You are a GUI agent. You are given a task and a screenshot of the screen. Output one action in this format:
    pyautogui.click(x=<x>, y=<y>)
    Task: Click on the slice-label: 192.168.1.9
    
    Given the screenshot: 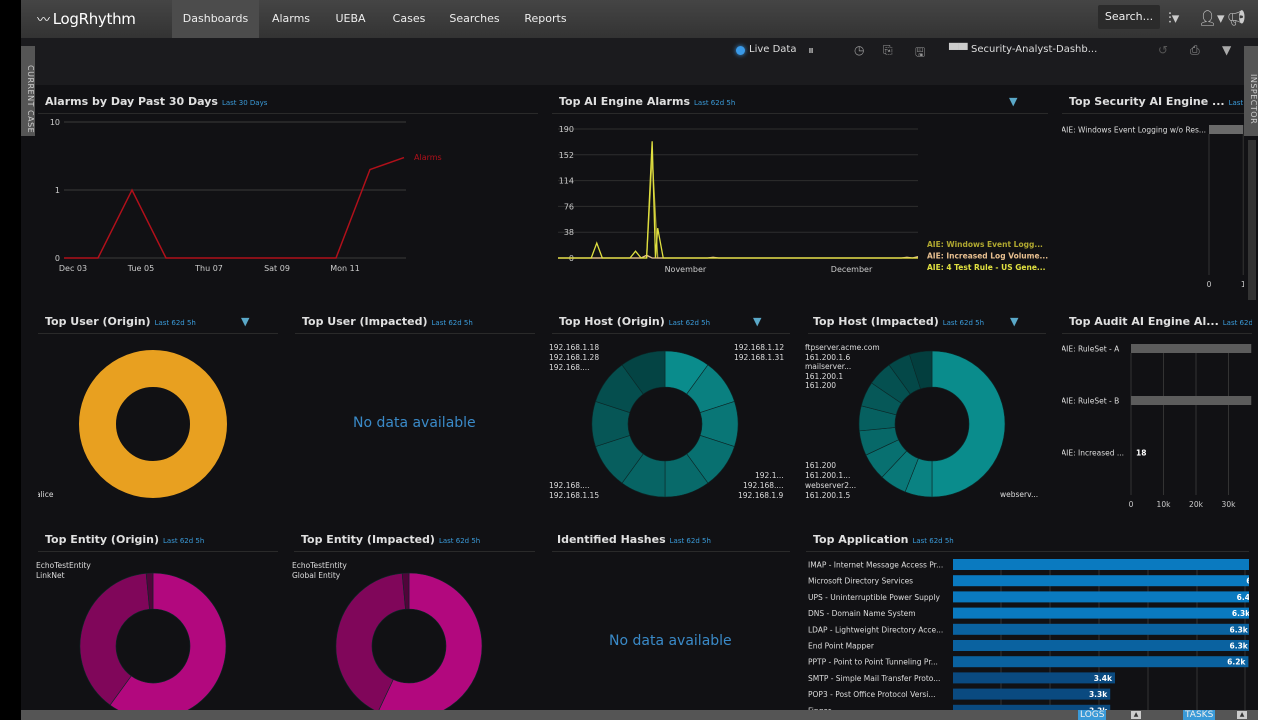 What is the action you would take?
    pyautogui.click(x=761, y=495)
    